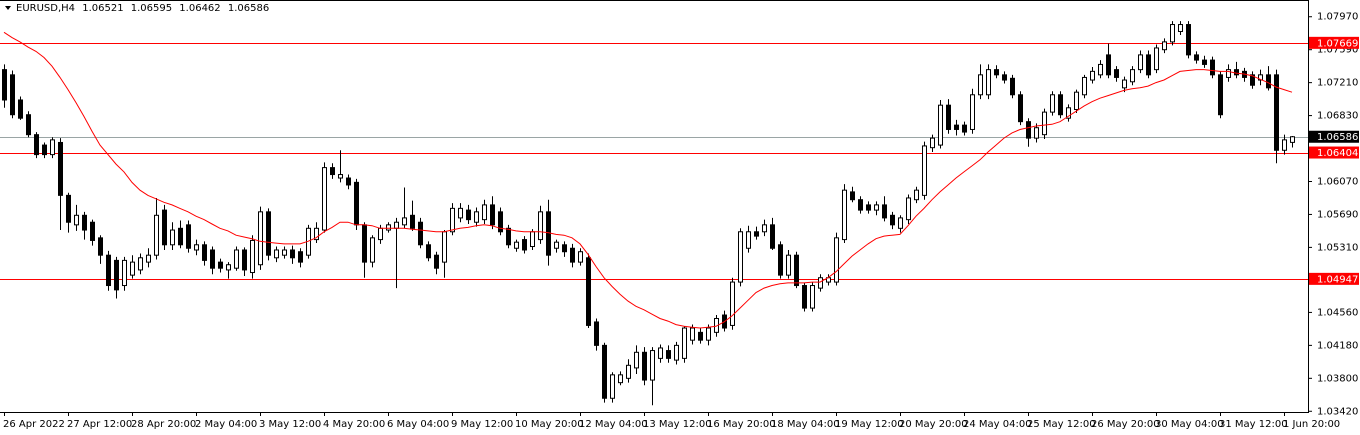 This screenshot has width=1360, height=435. I want to click on y-tick-label: 1.07970, so click(1337, 17).